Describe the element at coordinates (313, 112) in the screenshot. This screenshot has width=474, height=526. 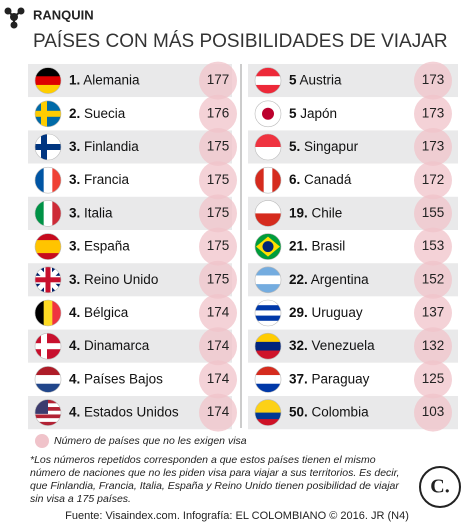
I see `row-label: 5 Japón` at that location.